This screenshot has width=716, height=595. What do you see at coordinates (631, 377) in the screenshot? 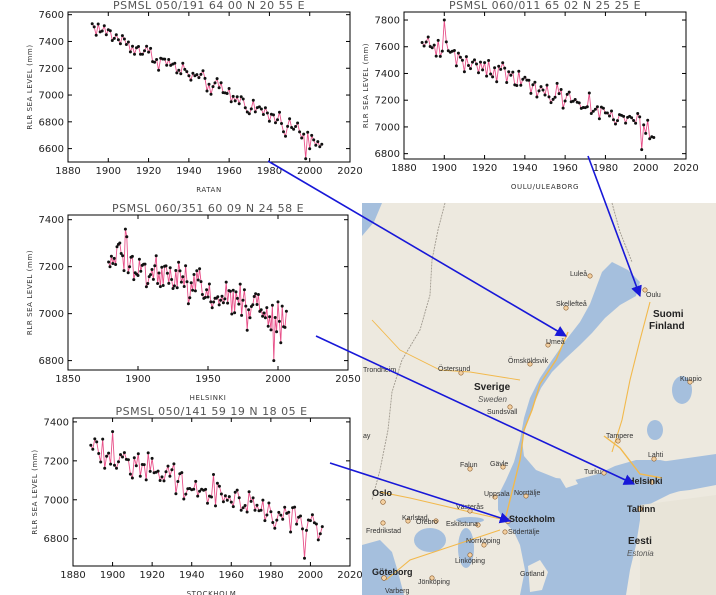
I see `road-finland-north` at bounding box center [631, 377].